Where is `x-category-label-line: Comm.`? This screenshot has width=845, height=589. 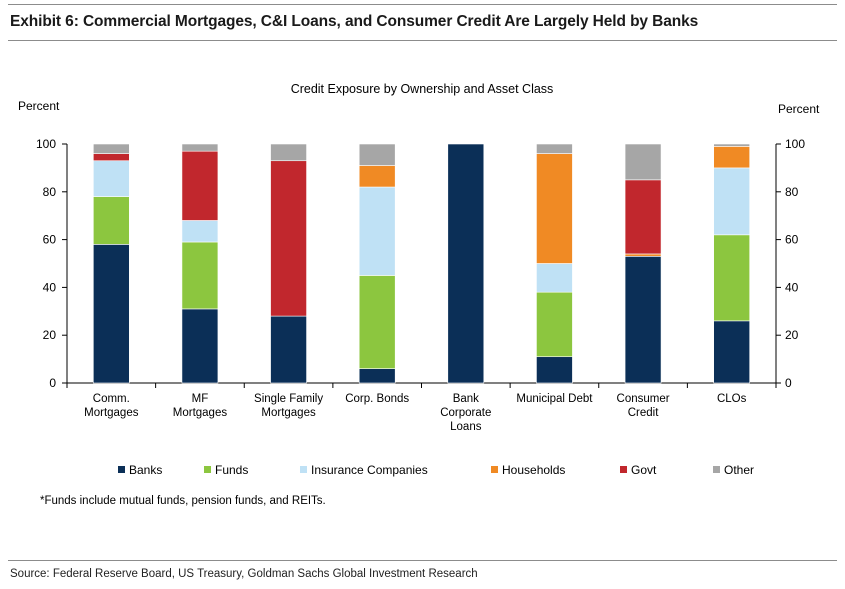 x-category-label-line: Comm. is located at coordinates (111, 399).